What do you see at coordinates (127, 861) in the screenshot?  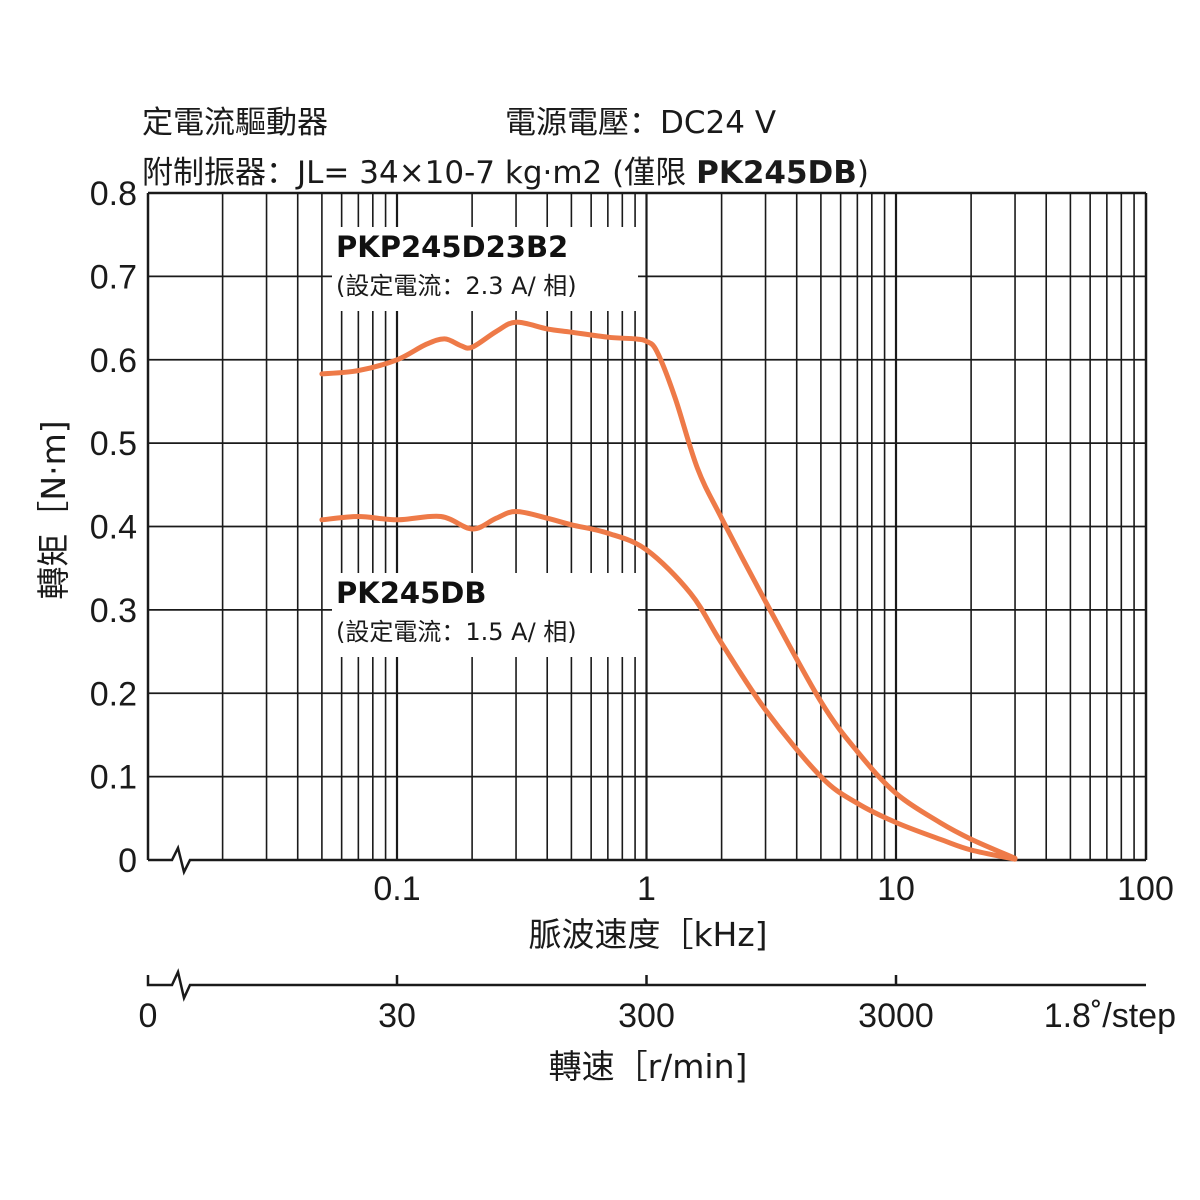 I see `y-tick-label-0: 0` at bounding box center [127, 861].